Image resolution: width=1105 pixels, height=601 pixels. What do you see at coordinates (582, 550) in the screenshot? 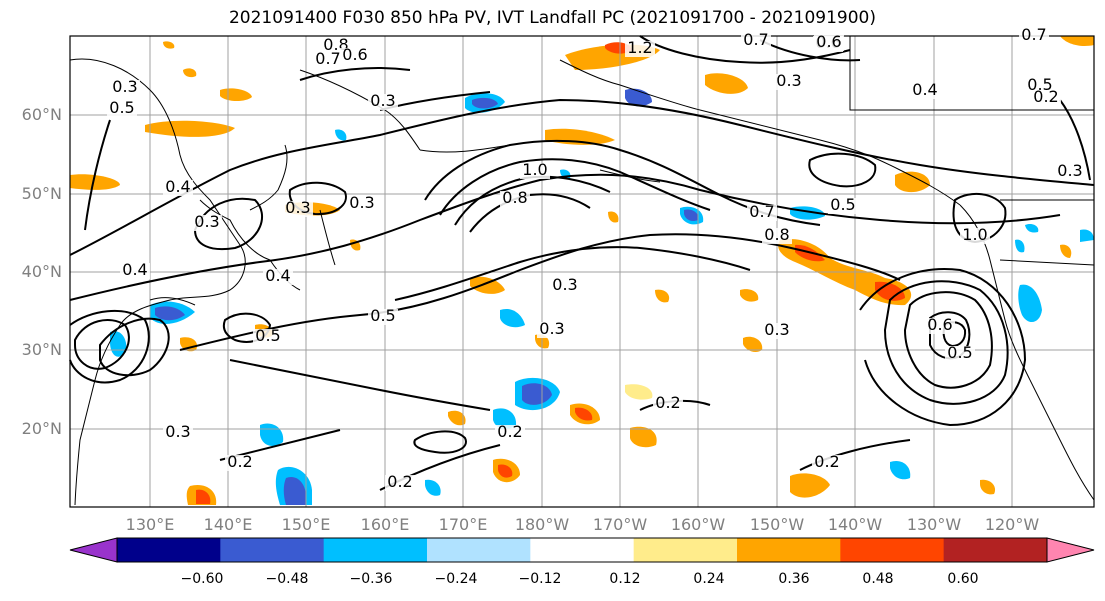
I see `colorbar` at bounding box center [582, 550].